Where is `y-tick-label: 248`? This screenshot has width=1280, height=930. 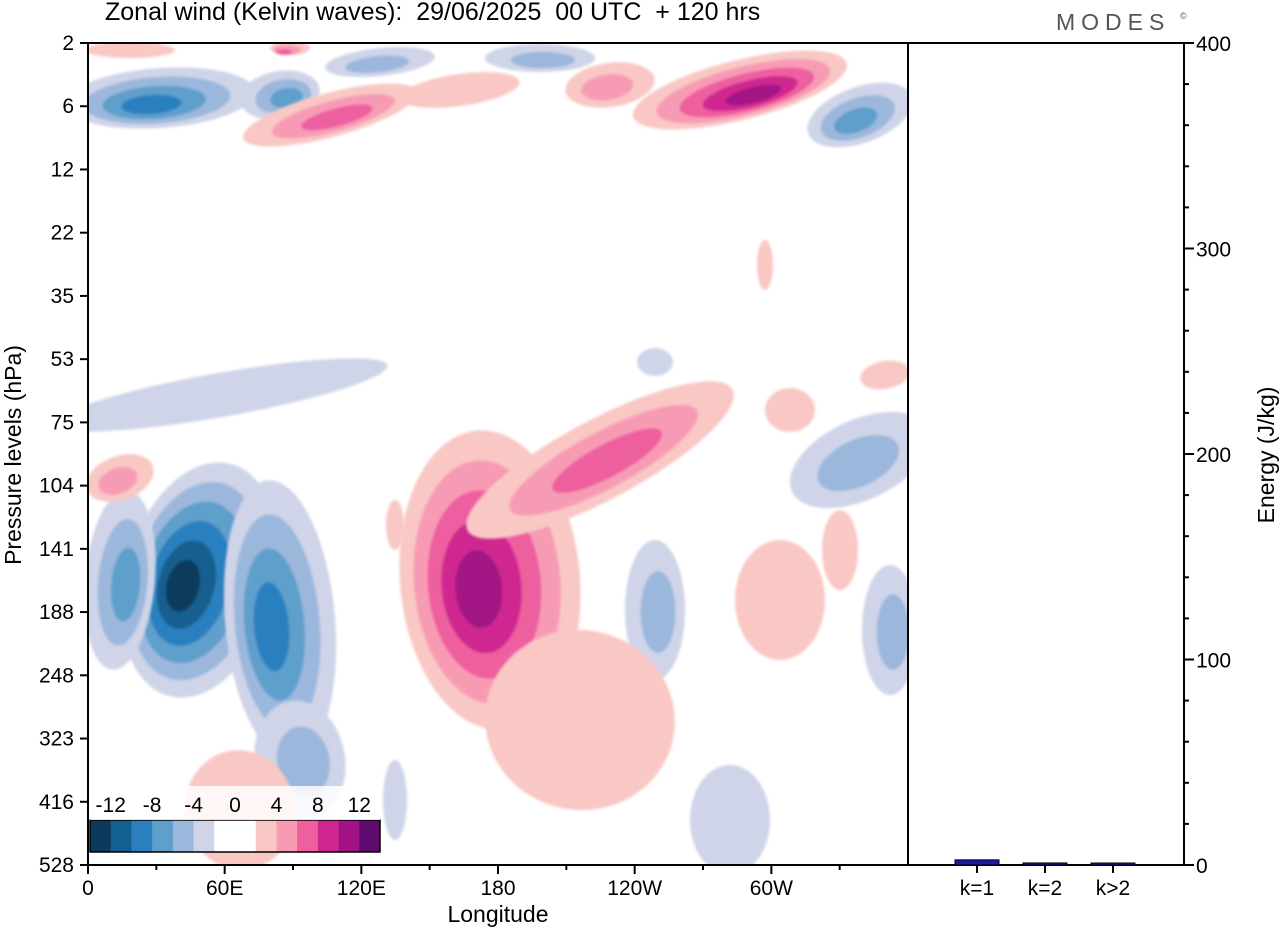 y-tick-label: 248 is located at coordinates (56, 675).